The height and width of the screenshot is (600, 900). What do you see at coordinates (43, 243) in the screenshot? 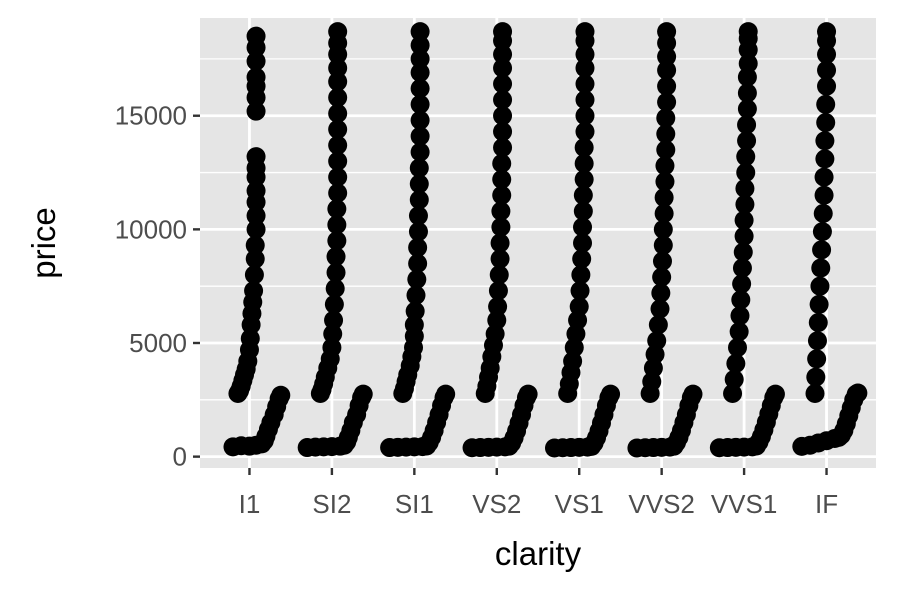
I see `y-axis-title: price` at bounding box center [43, 243].